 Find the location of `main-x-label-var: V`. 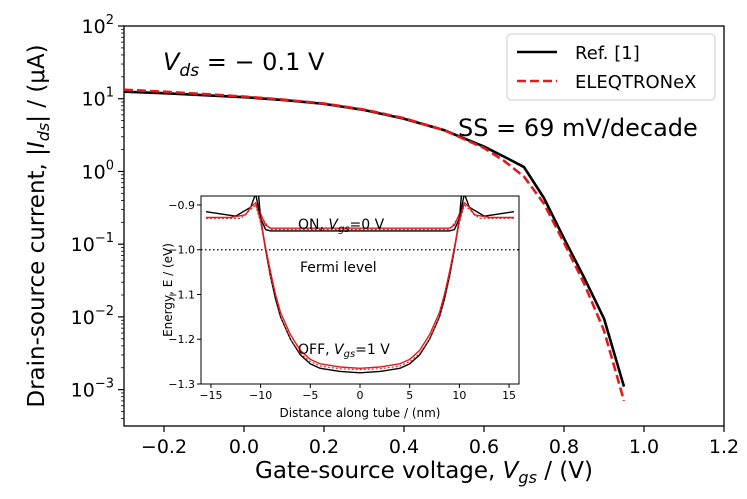

main-x-label-var: V is located at coordinates (512, 471).